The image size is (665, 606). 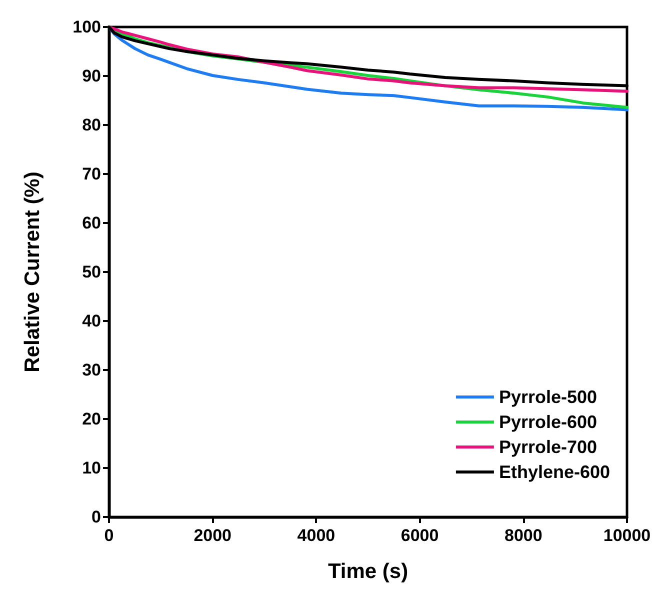 What do you see at coordinates (368, 571) in the screenshot?
I see `x-axis-title: Time (s)` at bounding box center [368, 571].